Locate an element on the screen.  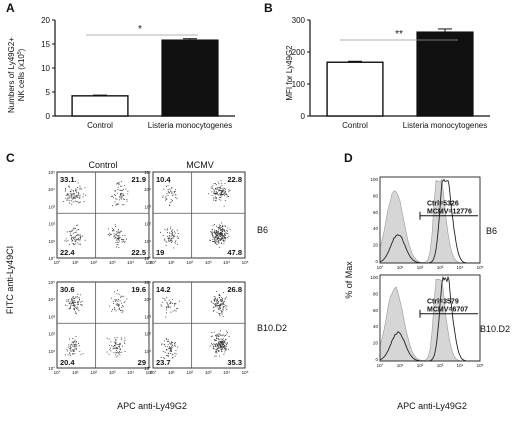
panel-a-ylabel: Numbers of Ly49G2+ is located at coordinates (11, 75).